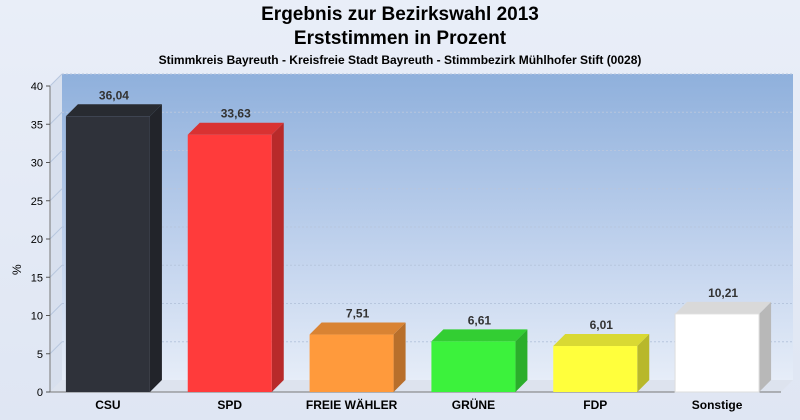  I want to click on chart-title: Ergebnis zur Bezirkswahl 2013, so click(400, 14).